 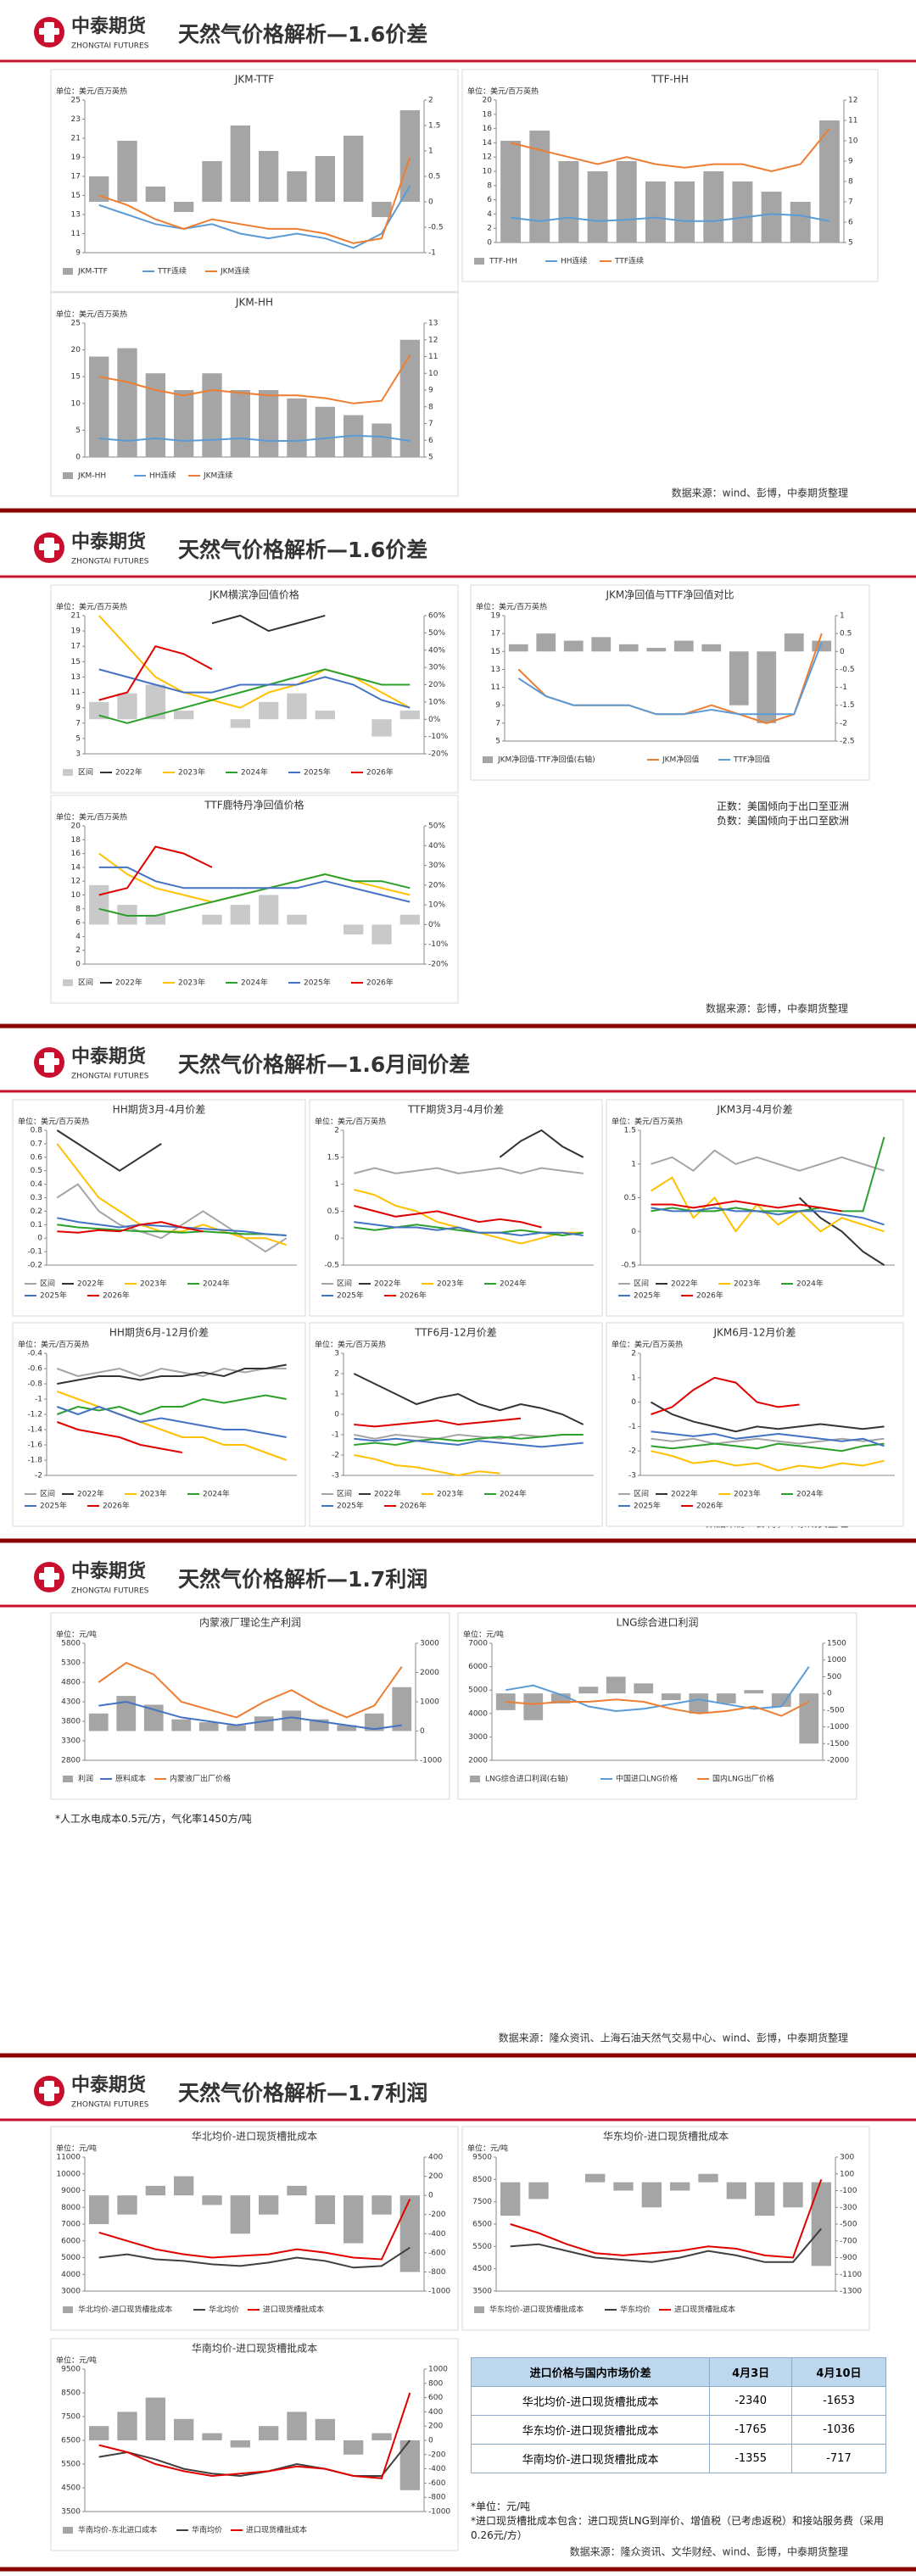 I want to click on y2-tick-label: 0%, so click(x=434, y=925).